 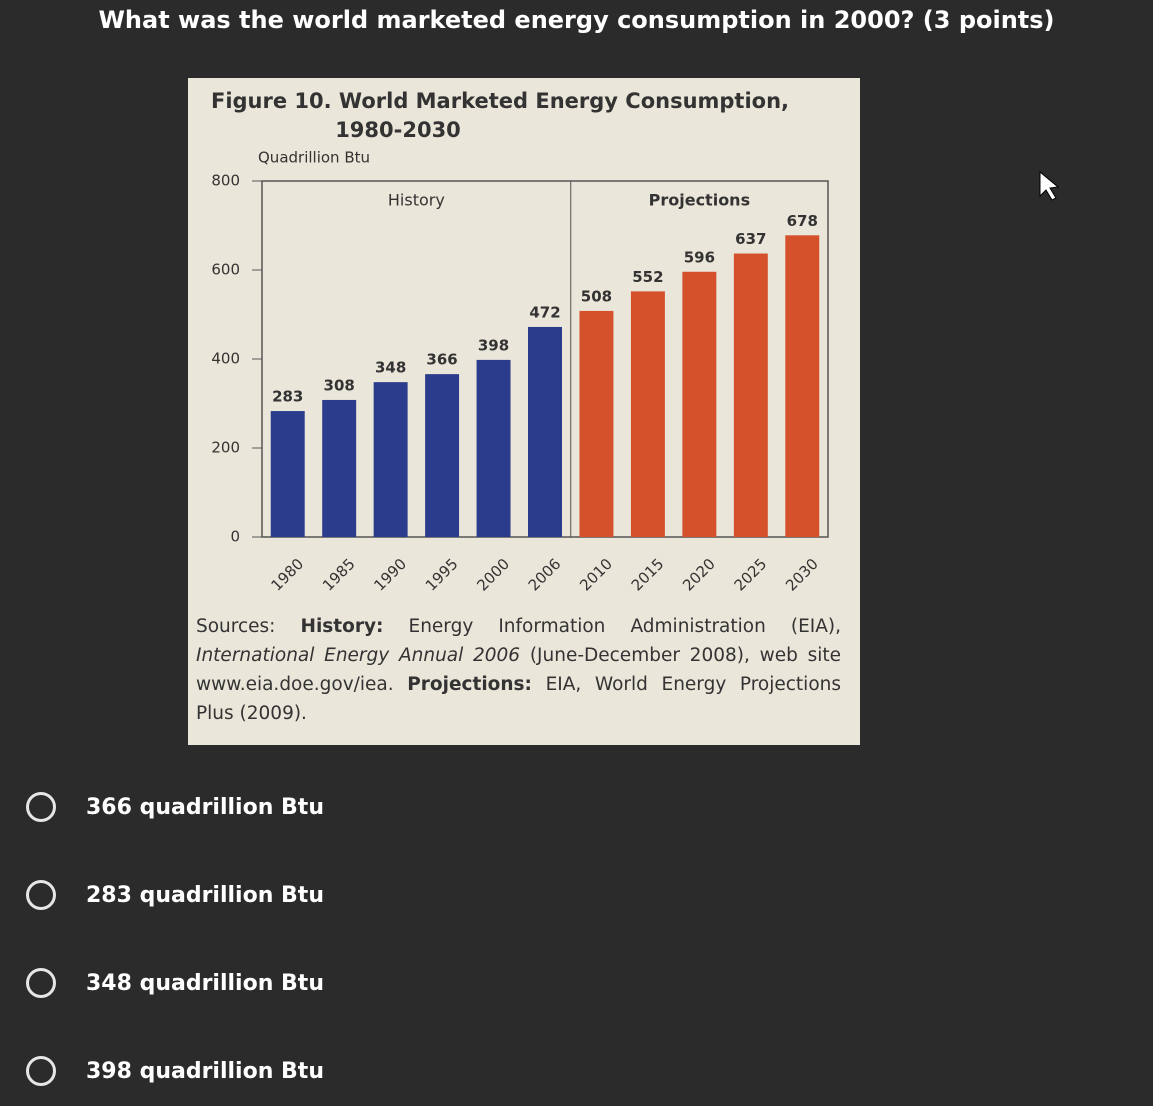 I want to click on legend-label: History, so click(x=416, y=200).